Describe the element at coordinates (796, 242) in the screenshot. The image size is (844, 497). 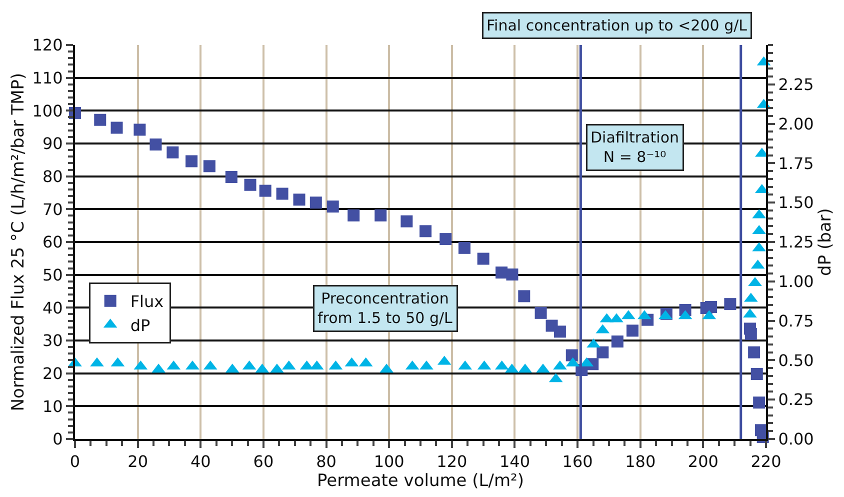
I see `y2-tick-label: 1.25` at that location.